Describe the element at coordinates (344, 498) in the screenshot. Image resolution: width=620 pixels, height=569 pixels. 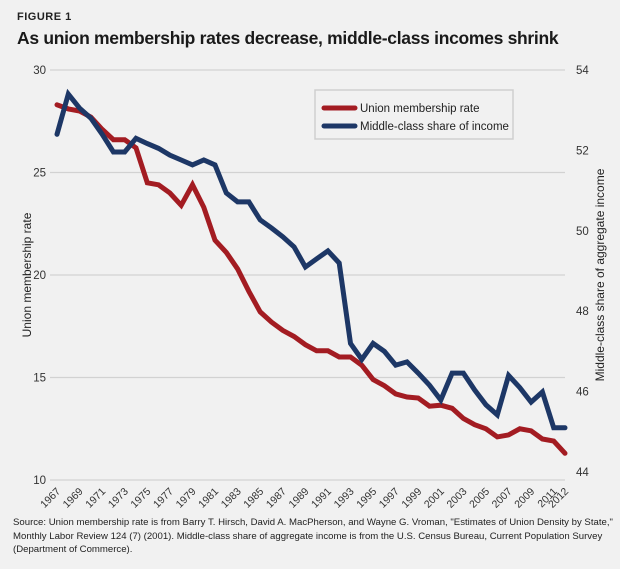
I see `x-tick-label: 1993` at that location.